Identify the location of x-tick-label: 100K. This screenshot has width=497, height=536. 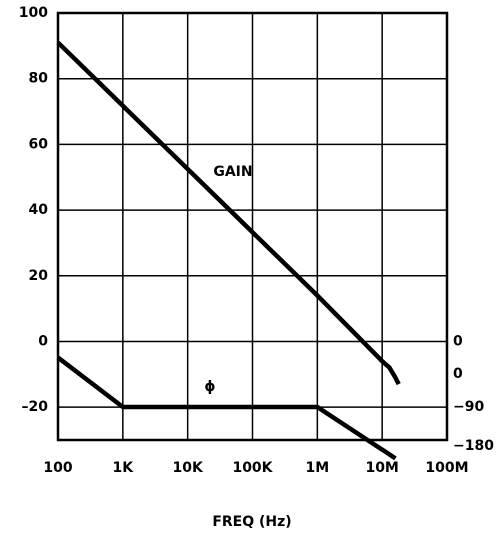
(252, 468).